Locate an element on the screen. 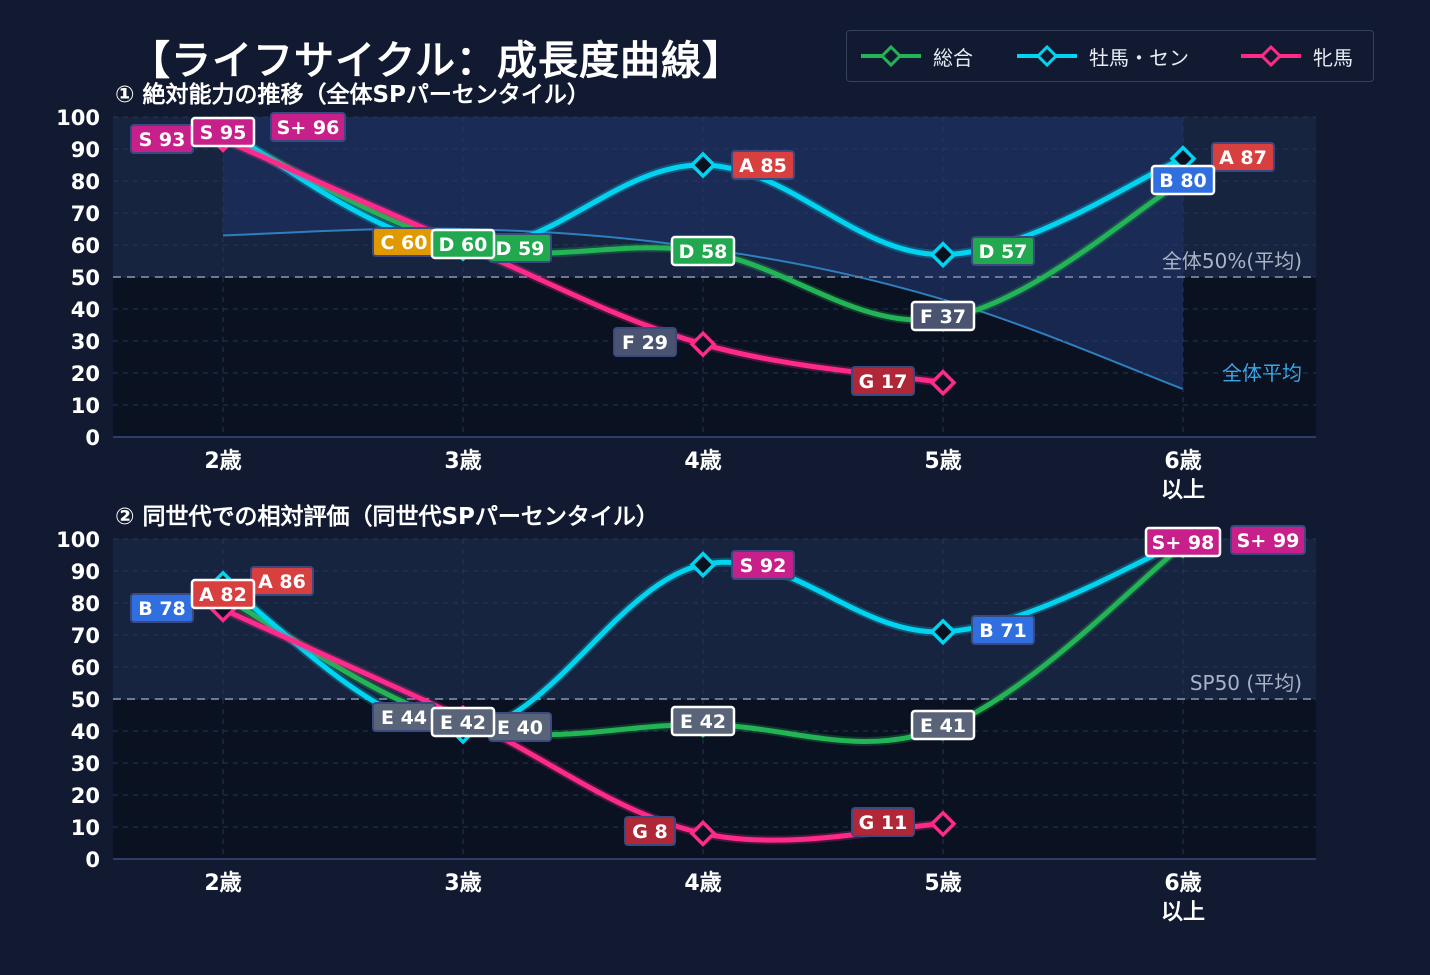 This screenshot has width=1430, height=975. data-label: E 41 is located at coordinates (943, 725).